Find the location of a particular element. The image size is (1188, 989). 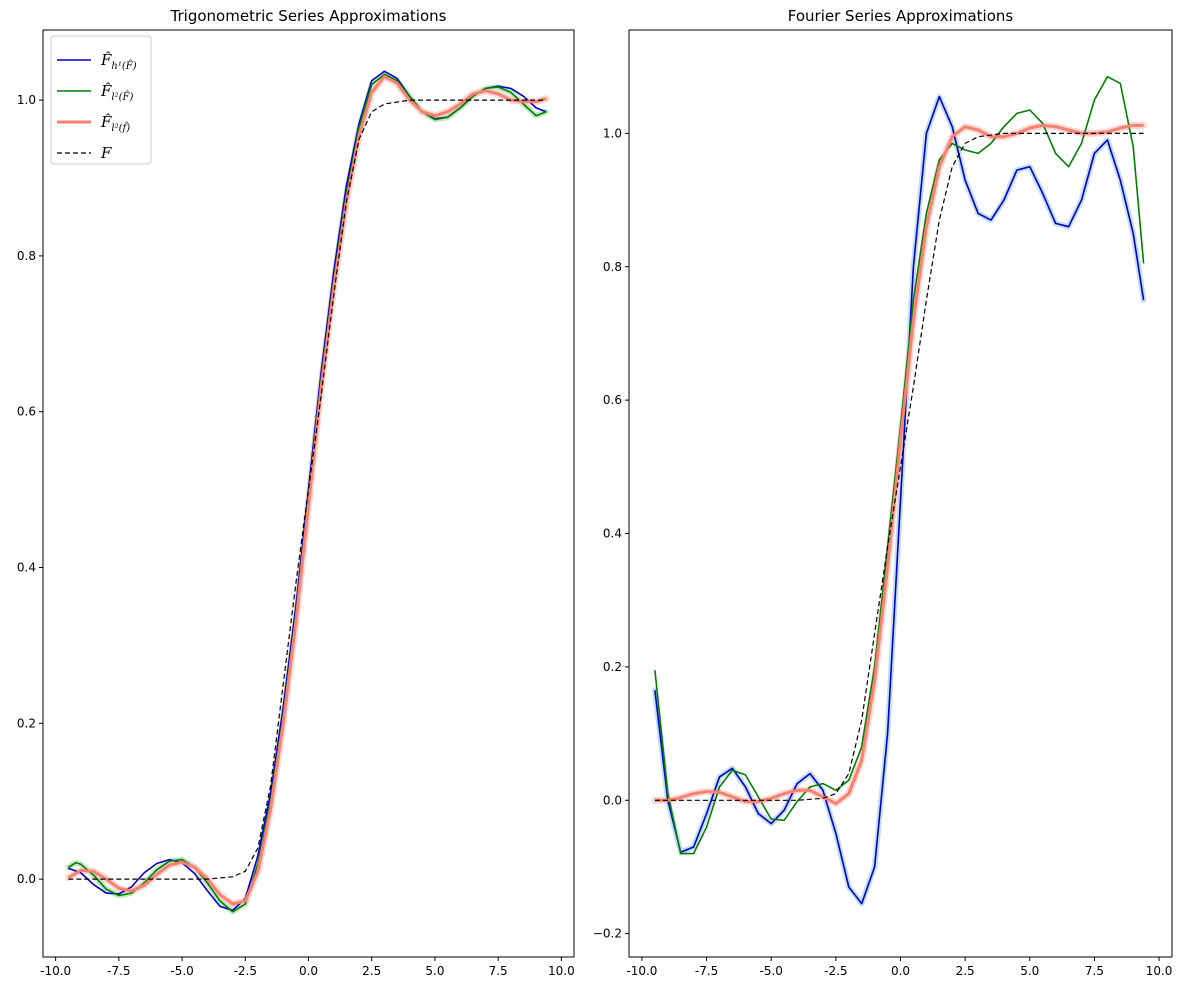

legend-label-0: F̂h¹(F̂) is located at coordinates (118, 61).